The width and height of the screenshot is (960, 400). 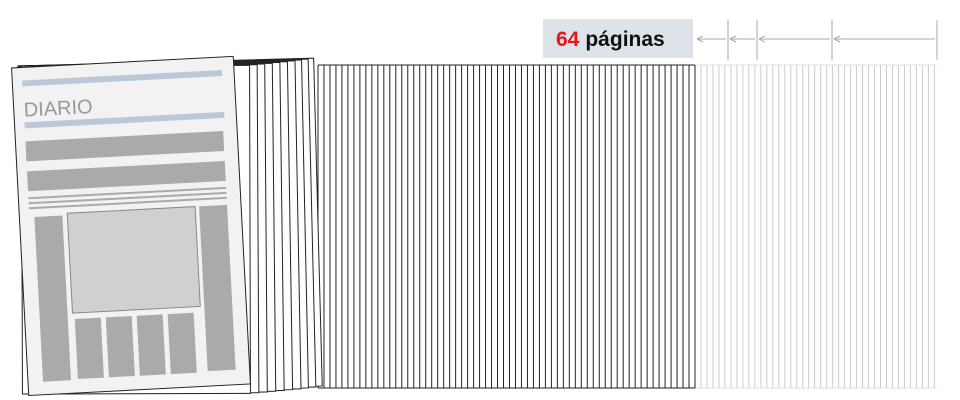 What do you see at coordinates (817, 40) in the screenshot?
I see `scale-arrows` at bounding box center [817, 40].